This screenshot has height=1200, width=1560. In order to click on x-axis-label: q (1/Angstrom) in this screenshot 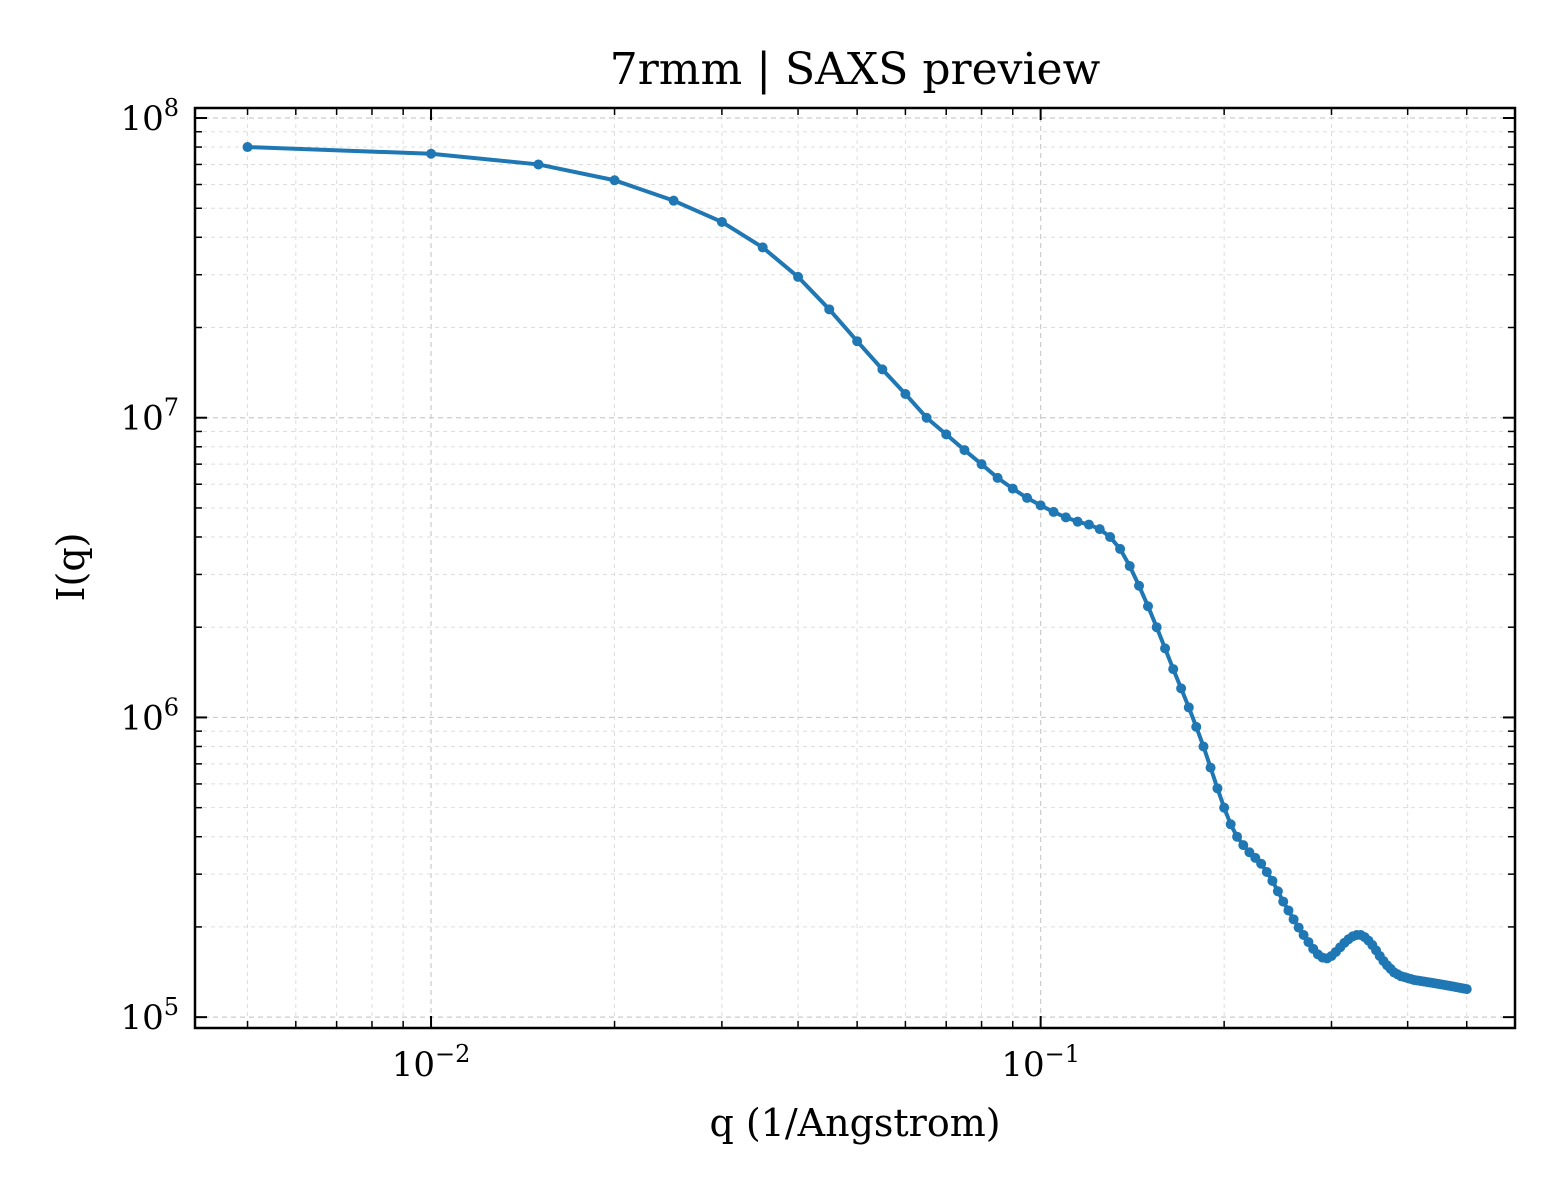, I will do `click(854, 1123)`.